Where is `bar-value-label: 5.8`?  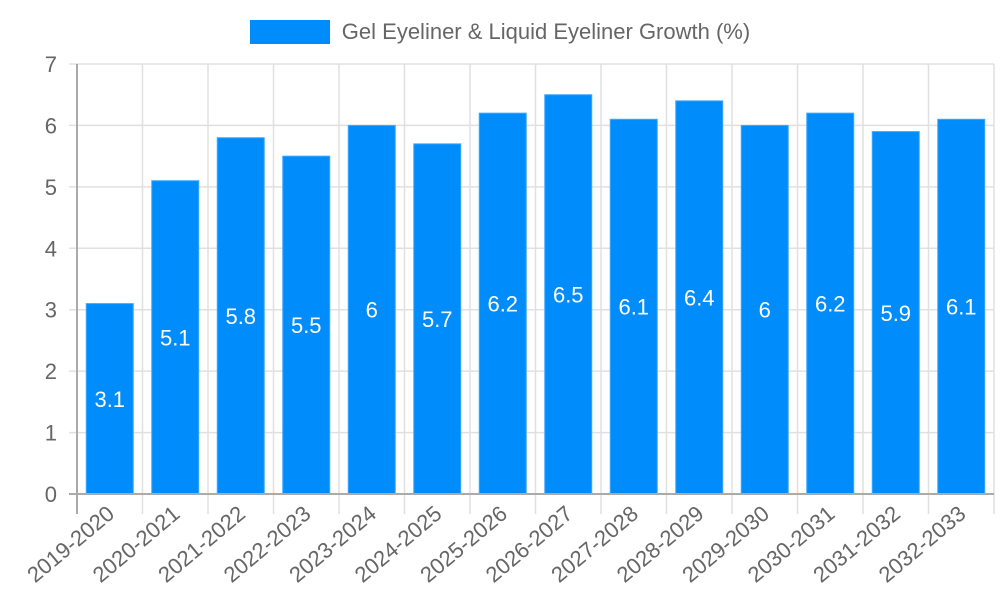
bar-value-label: 5.8 is located at coordinates (240, 316).